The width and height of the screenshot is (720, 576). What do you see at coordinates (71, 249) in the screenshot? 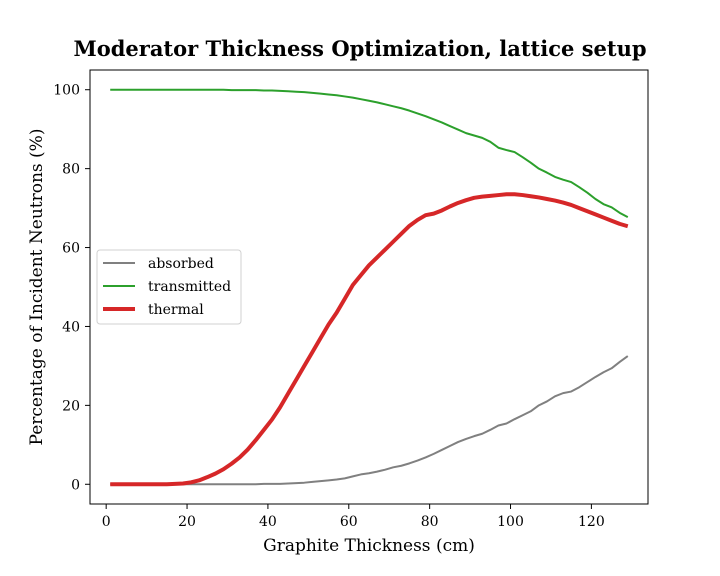
I see `y-tick-label: 60` at bounding box center [71, 249].